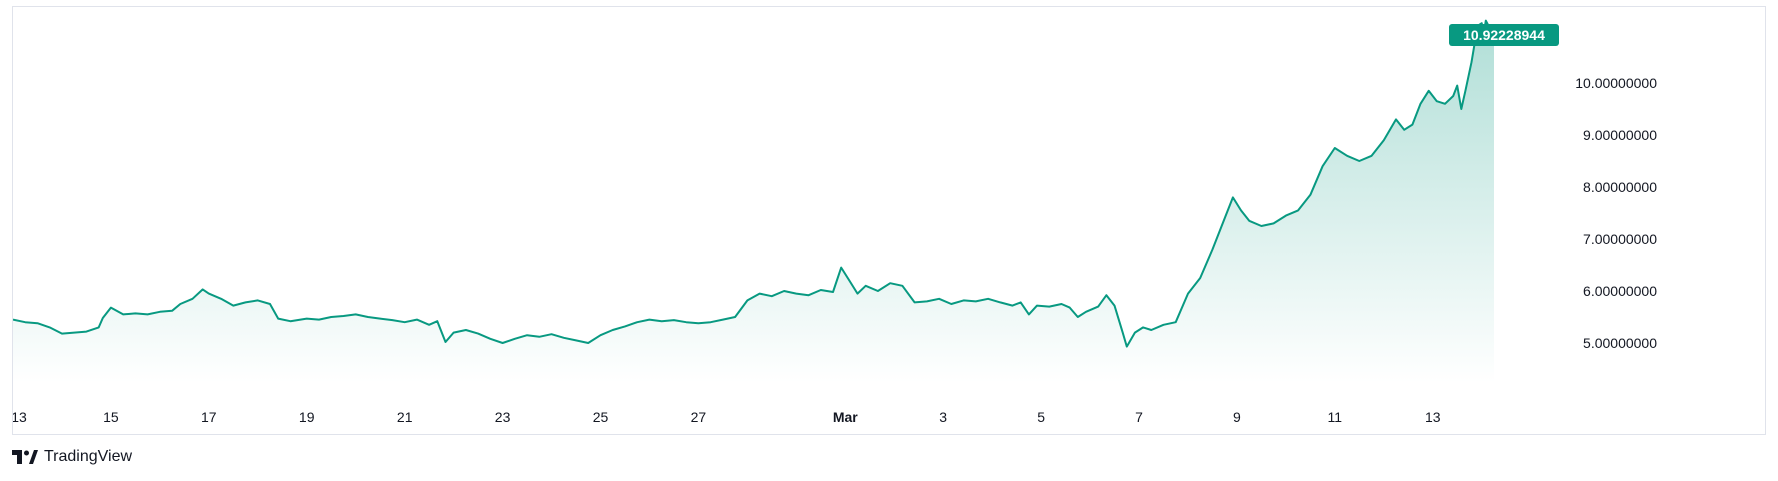  What do you see at coordinates (1620, 343) in the screenshot?
I see `y-tick-label: 5.00000000` at bounding box center [1620, 343].